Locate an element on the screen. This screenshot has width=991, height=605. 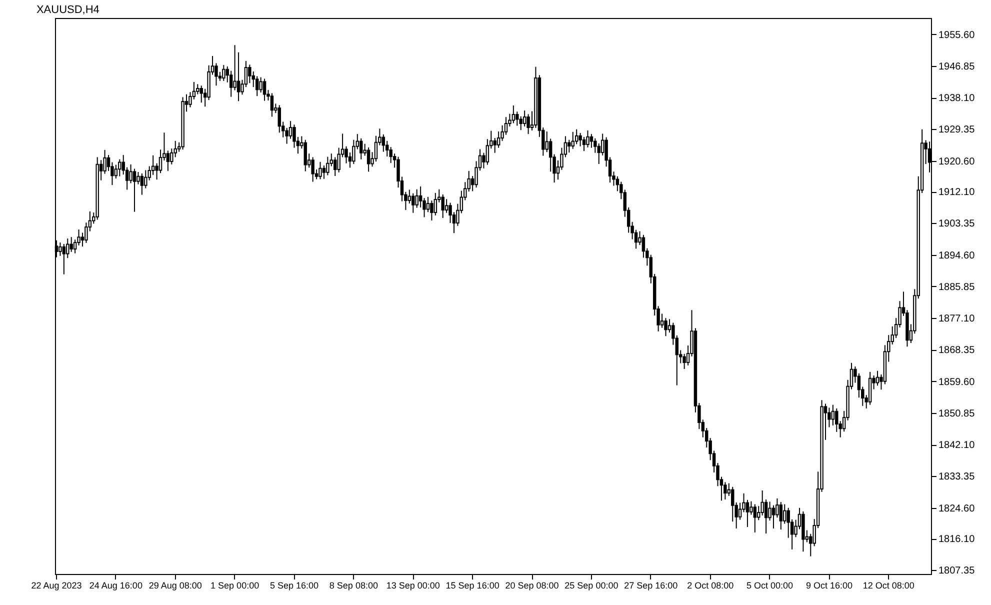
x-tick-label: 20 Sep 08:00 is located at coordinates (532, 585).